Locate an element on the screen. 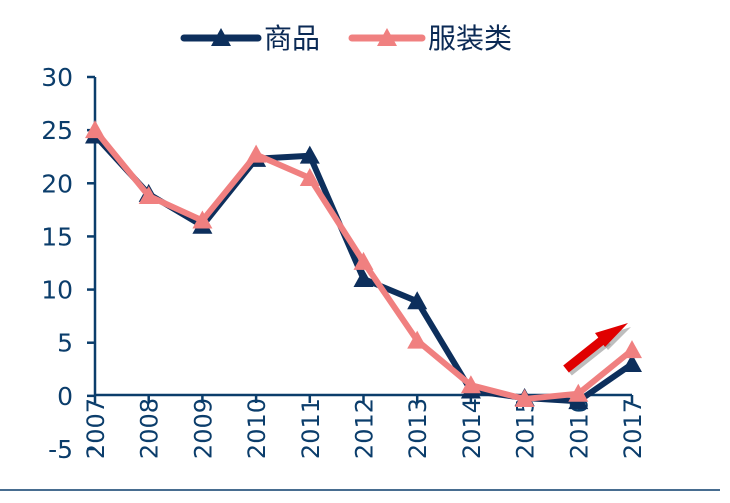  y-tick-label: 0 is located at coordinates (65, 396).